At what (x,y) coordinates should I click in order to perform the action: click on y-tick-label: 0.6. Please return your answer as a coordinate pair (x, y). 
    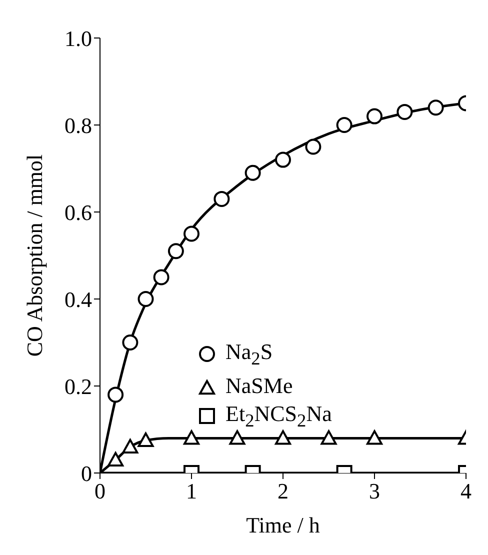
    Looking at the image, I should click on (78, 212).